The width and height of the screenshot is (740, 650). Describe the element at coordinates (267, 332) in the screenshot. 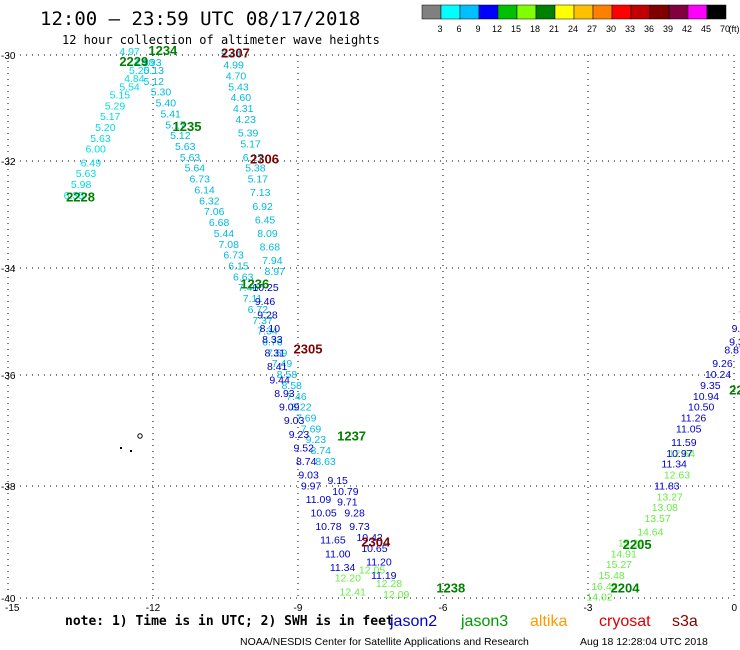

I see `wave-height-point: 7.34` at that location.